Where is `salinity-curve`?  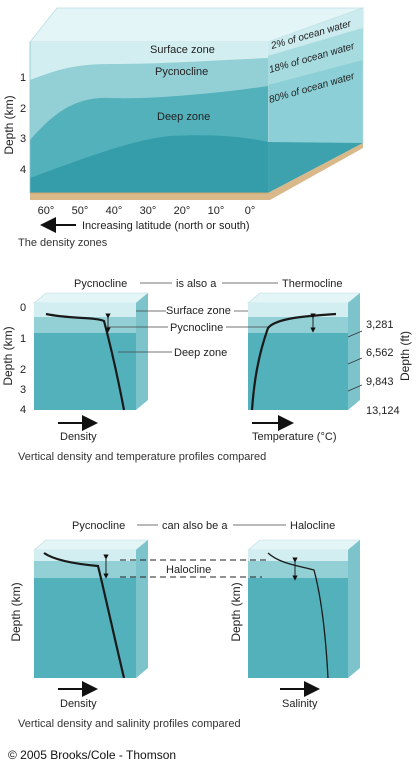
salinity-curve is located at coordinates (298, 615).